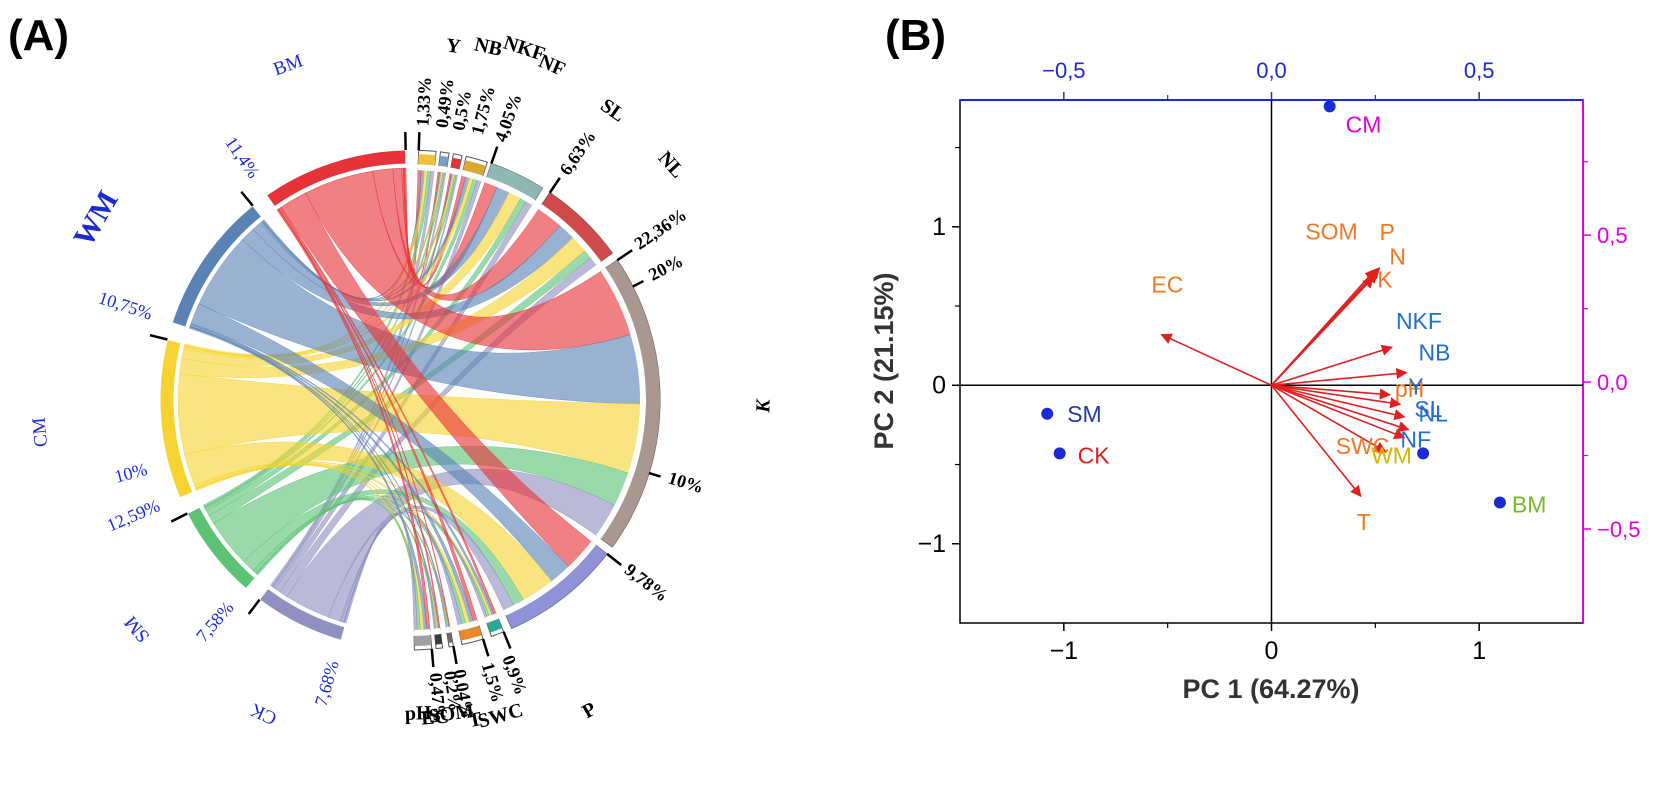 The width and height of the screenshot is (1654, 797). Describe the element at coordinates (427, 160) in the screenshot. I see `target-arc-y` at that location.